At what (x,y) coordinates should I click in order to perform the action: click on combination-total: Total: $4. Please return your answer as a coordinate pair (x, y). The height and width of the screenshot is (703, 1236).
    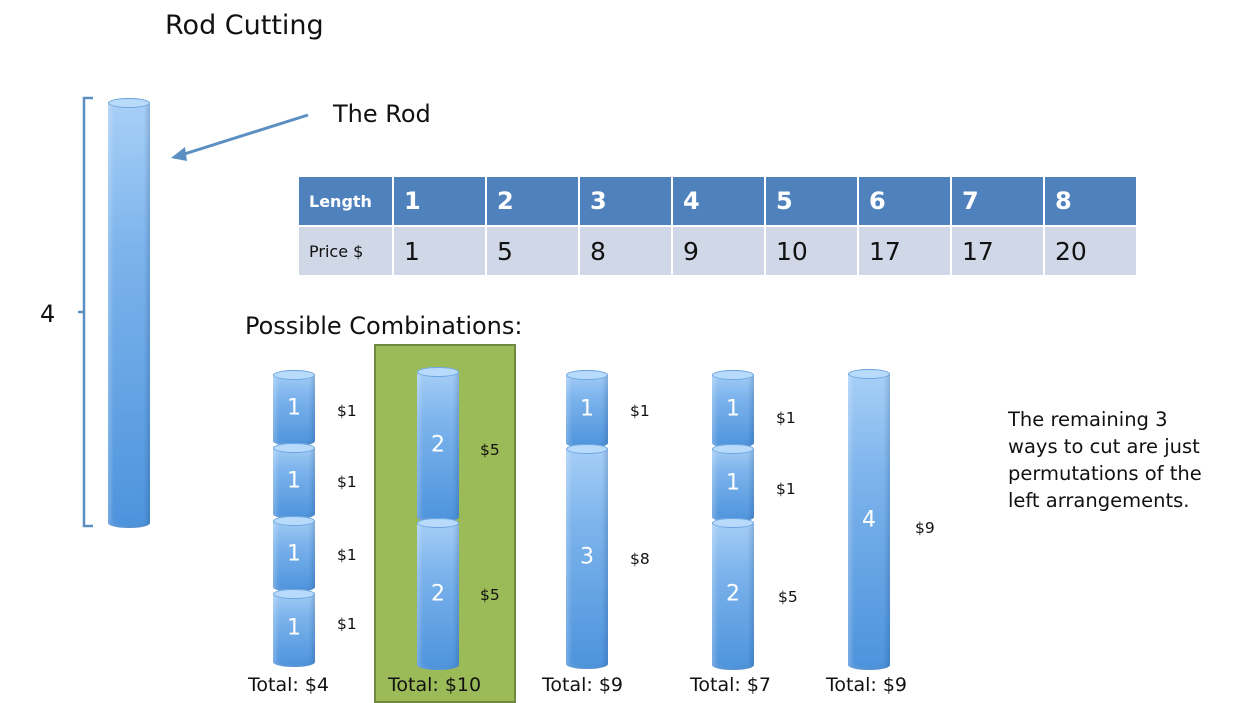
    Looking at the image, I should click on (288, 685).